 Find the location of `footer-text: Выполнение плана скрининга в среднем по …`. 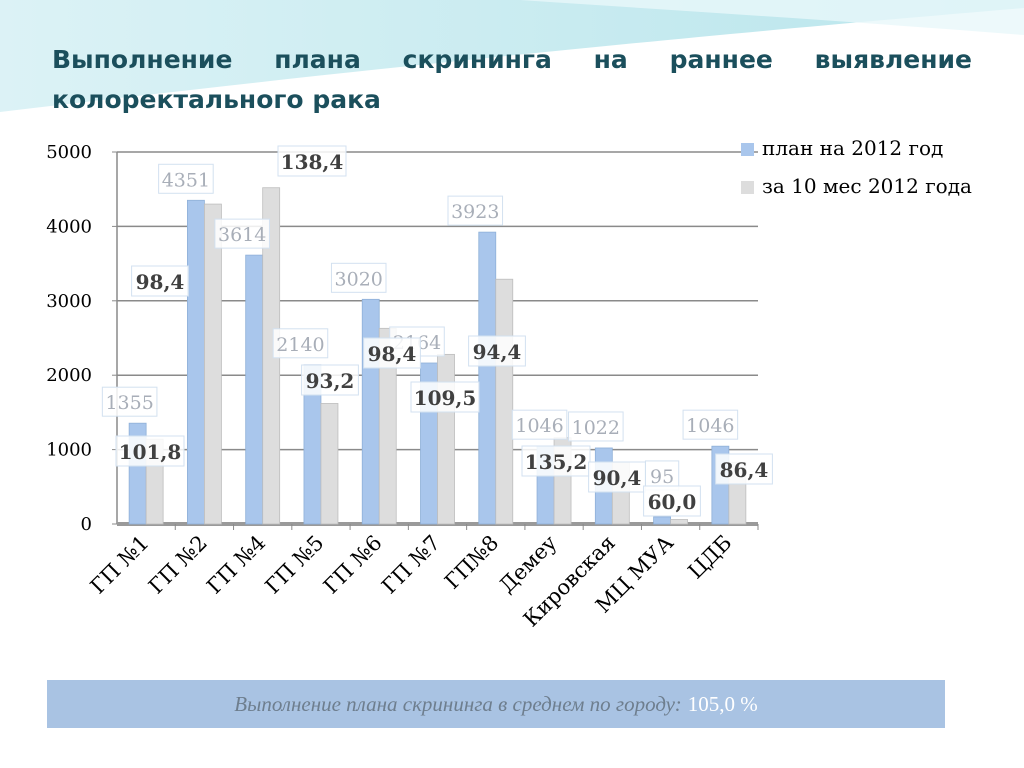

footer-text: Выполнение плана скрининга в среднем по … is located at coordinates (496, 704).